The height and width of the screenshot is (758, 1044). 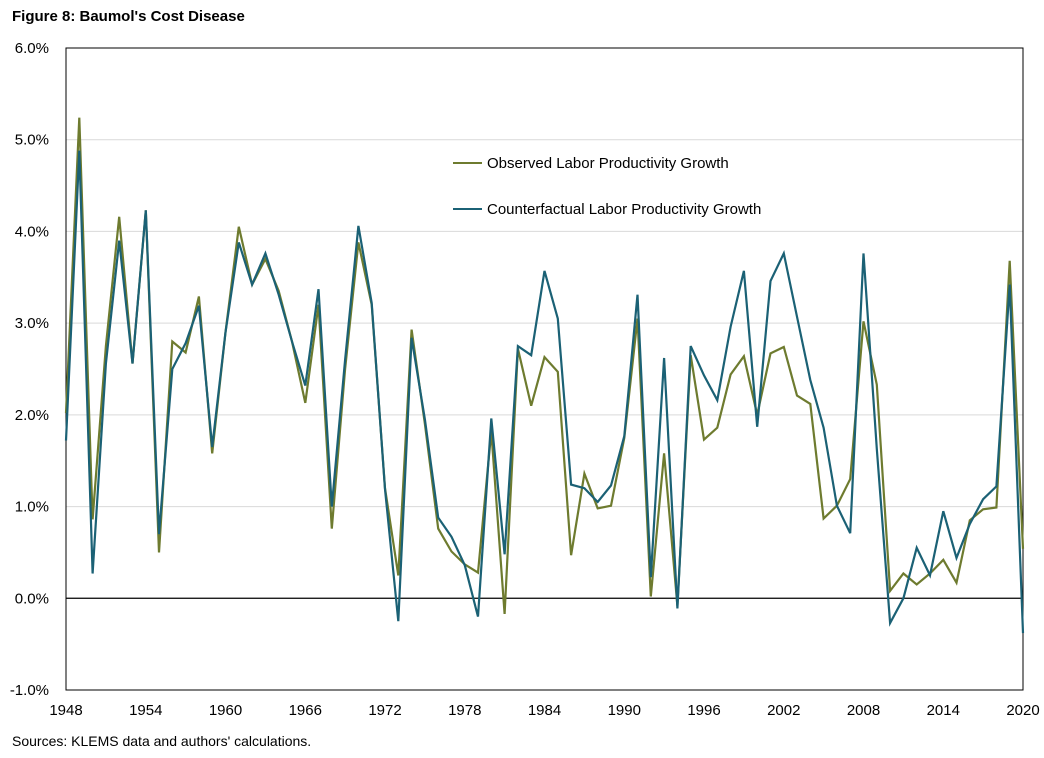 What do you see at coordinates (1022, 710) in the screenshot?
I see `x-tick-label: 2020` at bounding box center [1022, 710].